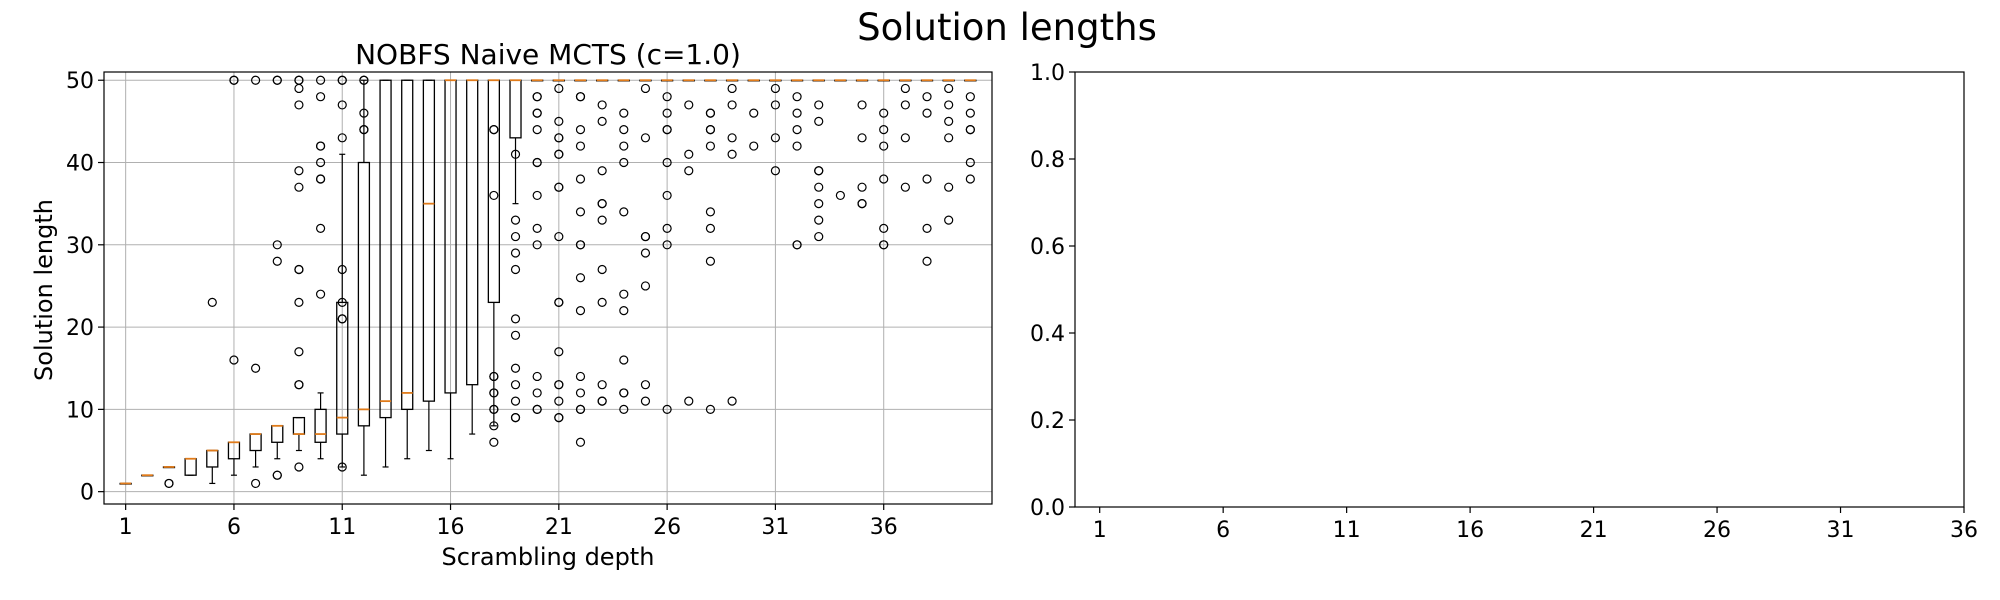 The width and height of the screenshot is (2000, 600). What do you see at coordinates (1594, 530) in the screenshot?
I see `right-xtick-label: 21` at bounding box center [1594, 530].